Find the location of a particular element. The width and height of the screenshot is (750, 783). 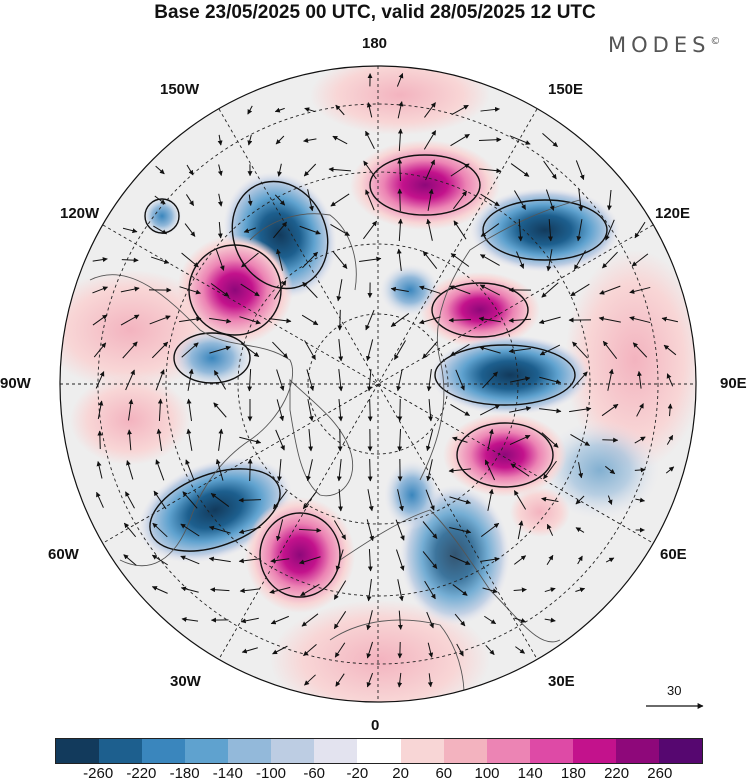

lon-label-150w: 150W is located at coordinates (180, 89).